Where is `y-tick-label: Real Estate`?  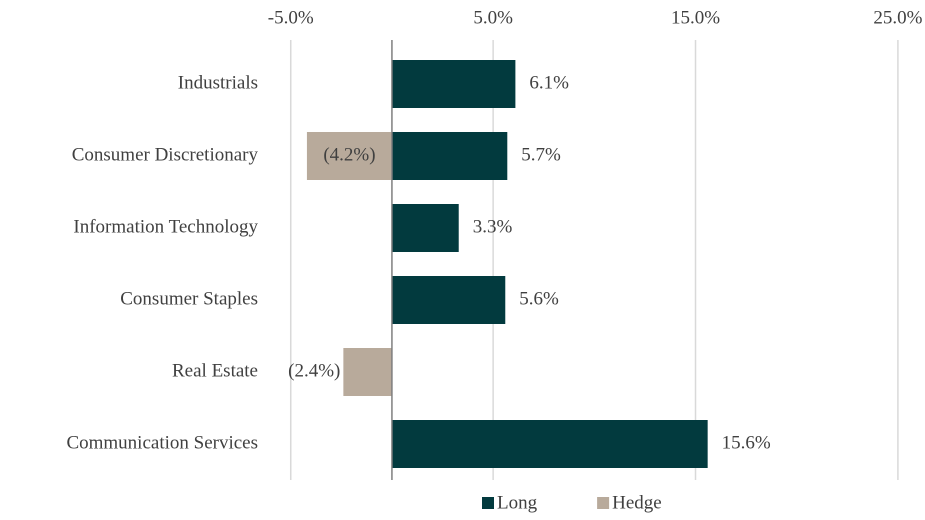 y-tick-label: Real Estate is located at coordinates (215, 370).